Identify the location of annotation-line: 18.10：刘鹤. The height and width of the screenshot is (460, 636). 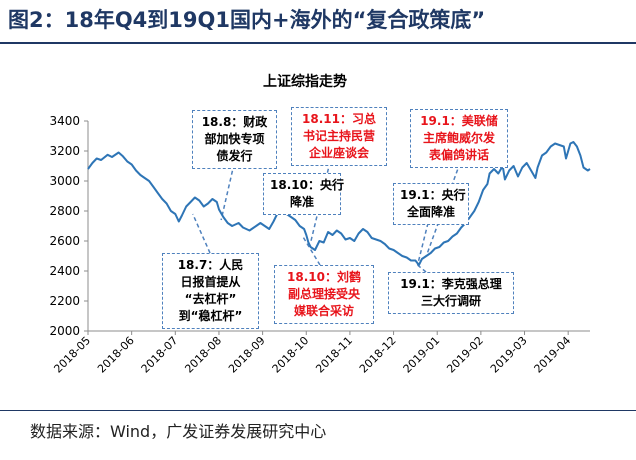
(324, 277).